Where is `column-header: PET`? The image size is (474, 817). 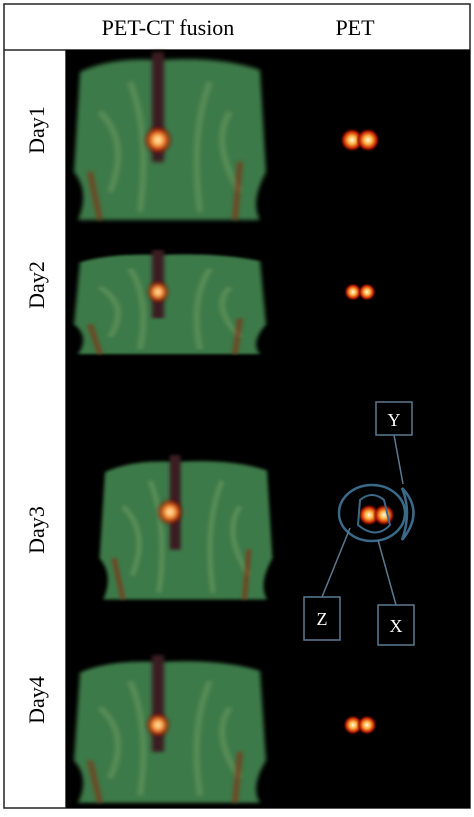
column-header: PET is located at coordinates (355, 27).